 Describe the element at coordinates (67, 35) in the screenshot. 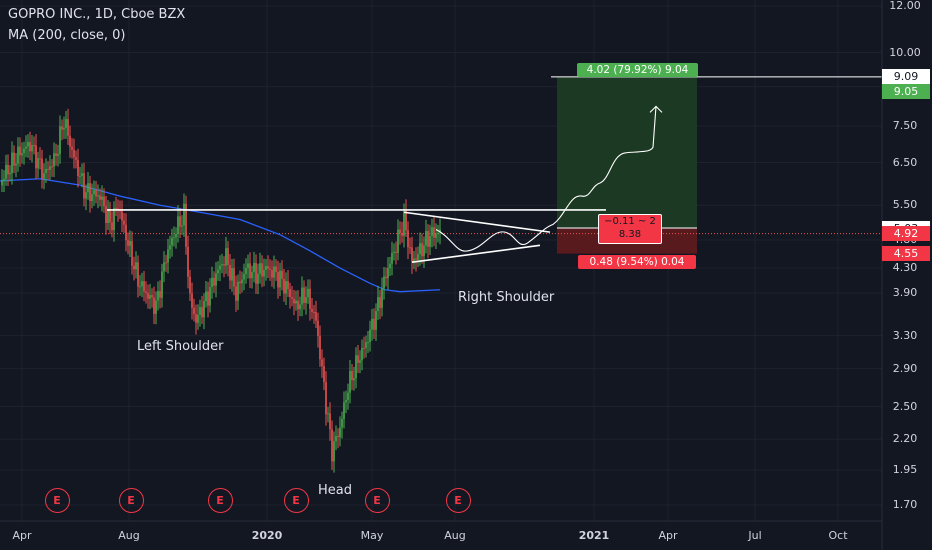

I see `indicator-legend: MA (200, close, 0)` at that location.